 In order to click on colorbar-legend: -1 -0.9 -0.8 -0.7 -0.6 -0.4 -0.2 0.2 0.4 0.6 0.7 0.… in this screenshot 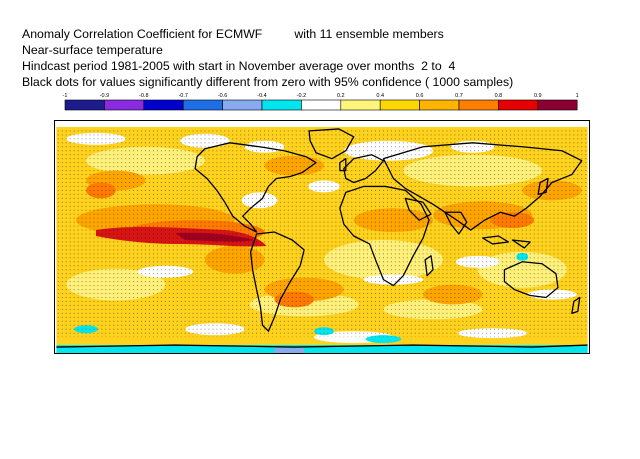, I will do `click(321, 102)`.